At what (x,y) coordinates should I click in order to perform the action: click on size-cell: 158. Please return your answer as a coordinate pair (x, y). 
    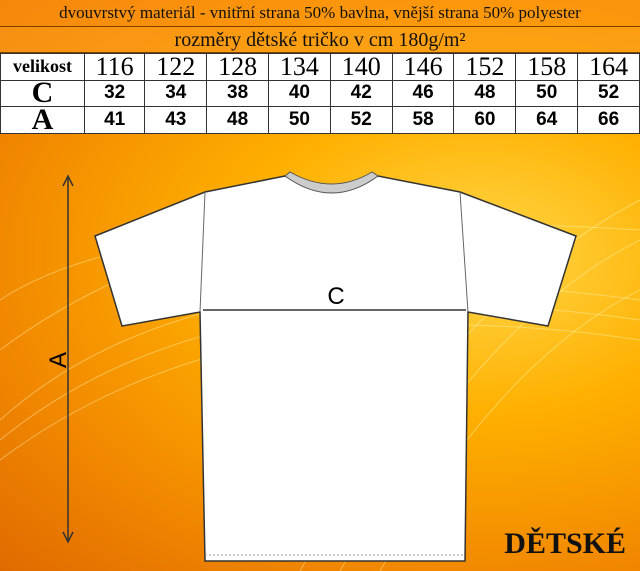
    Looking at the image, I should click on (547, 67).